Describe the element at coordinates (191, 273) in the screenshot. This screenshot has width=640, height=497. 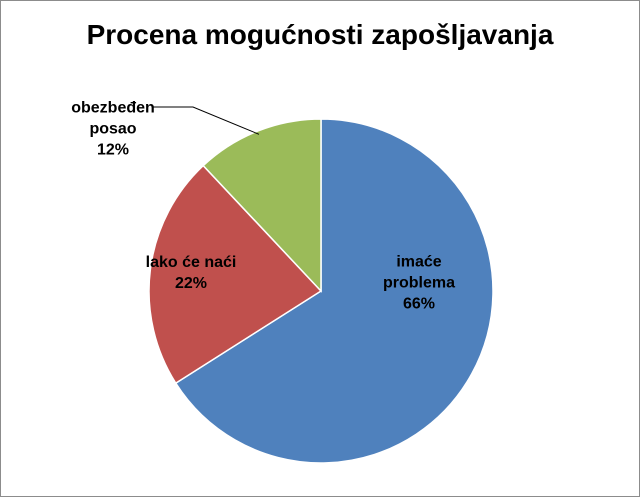
I see `slice-label: lako će naći 22%` at that location.